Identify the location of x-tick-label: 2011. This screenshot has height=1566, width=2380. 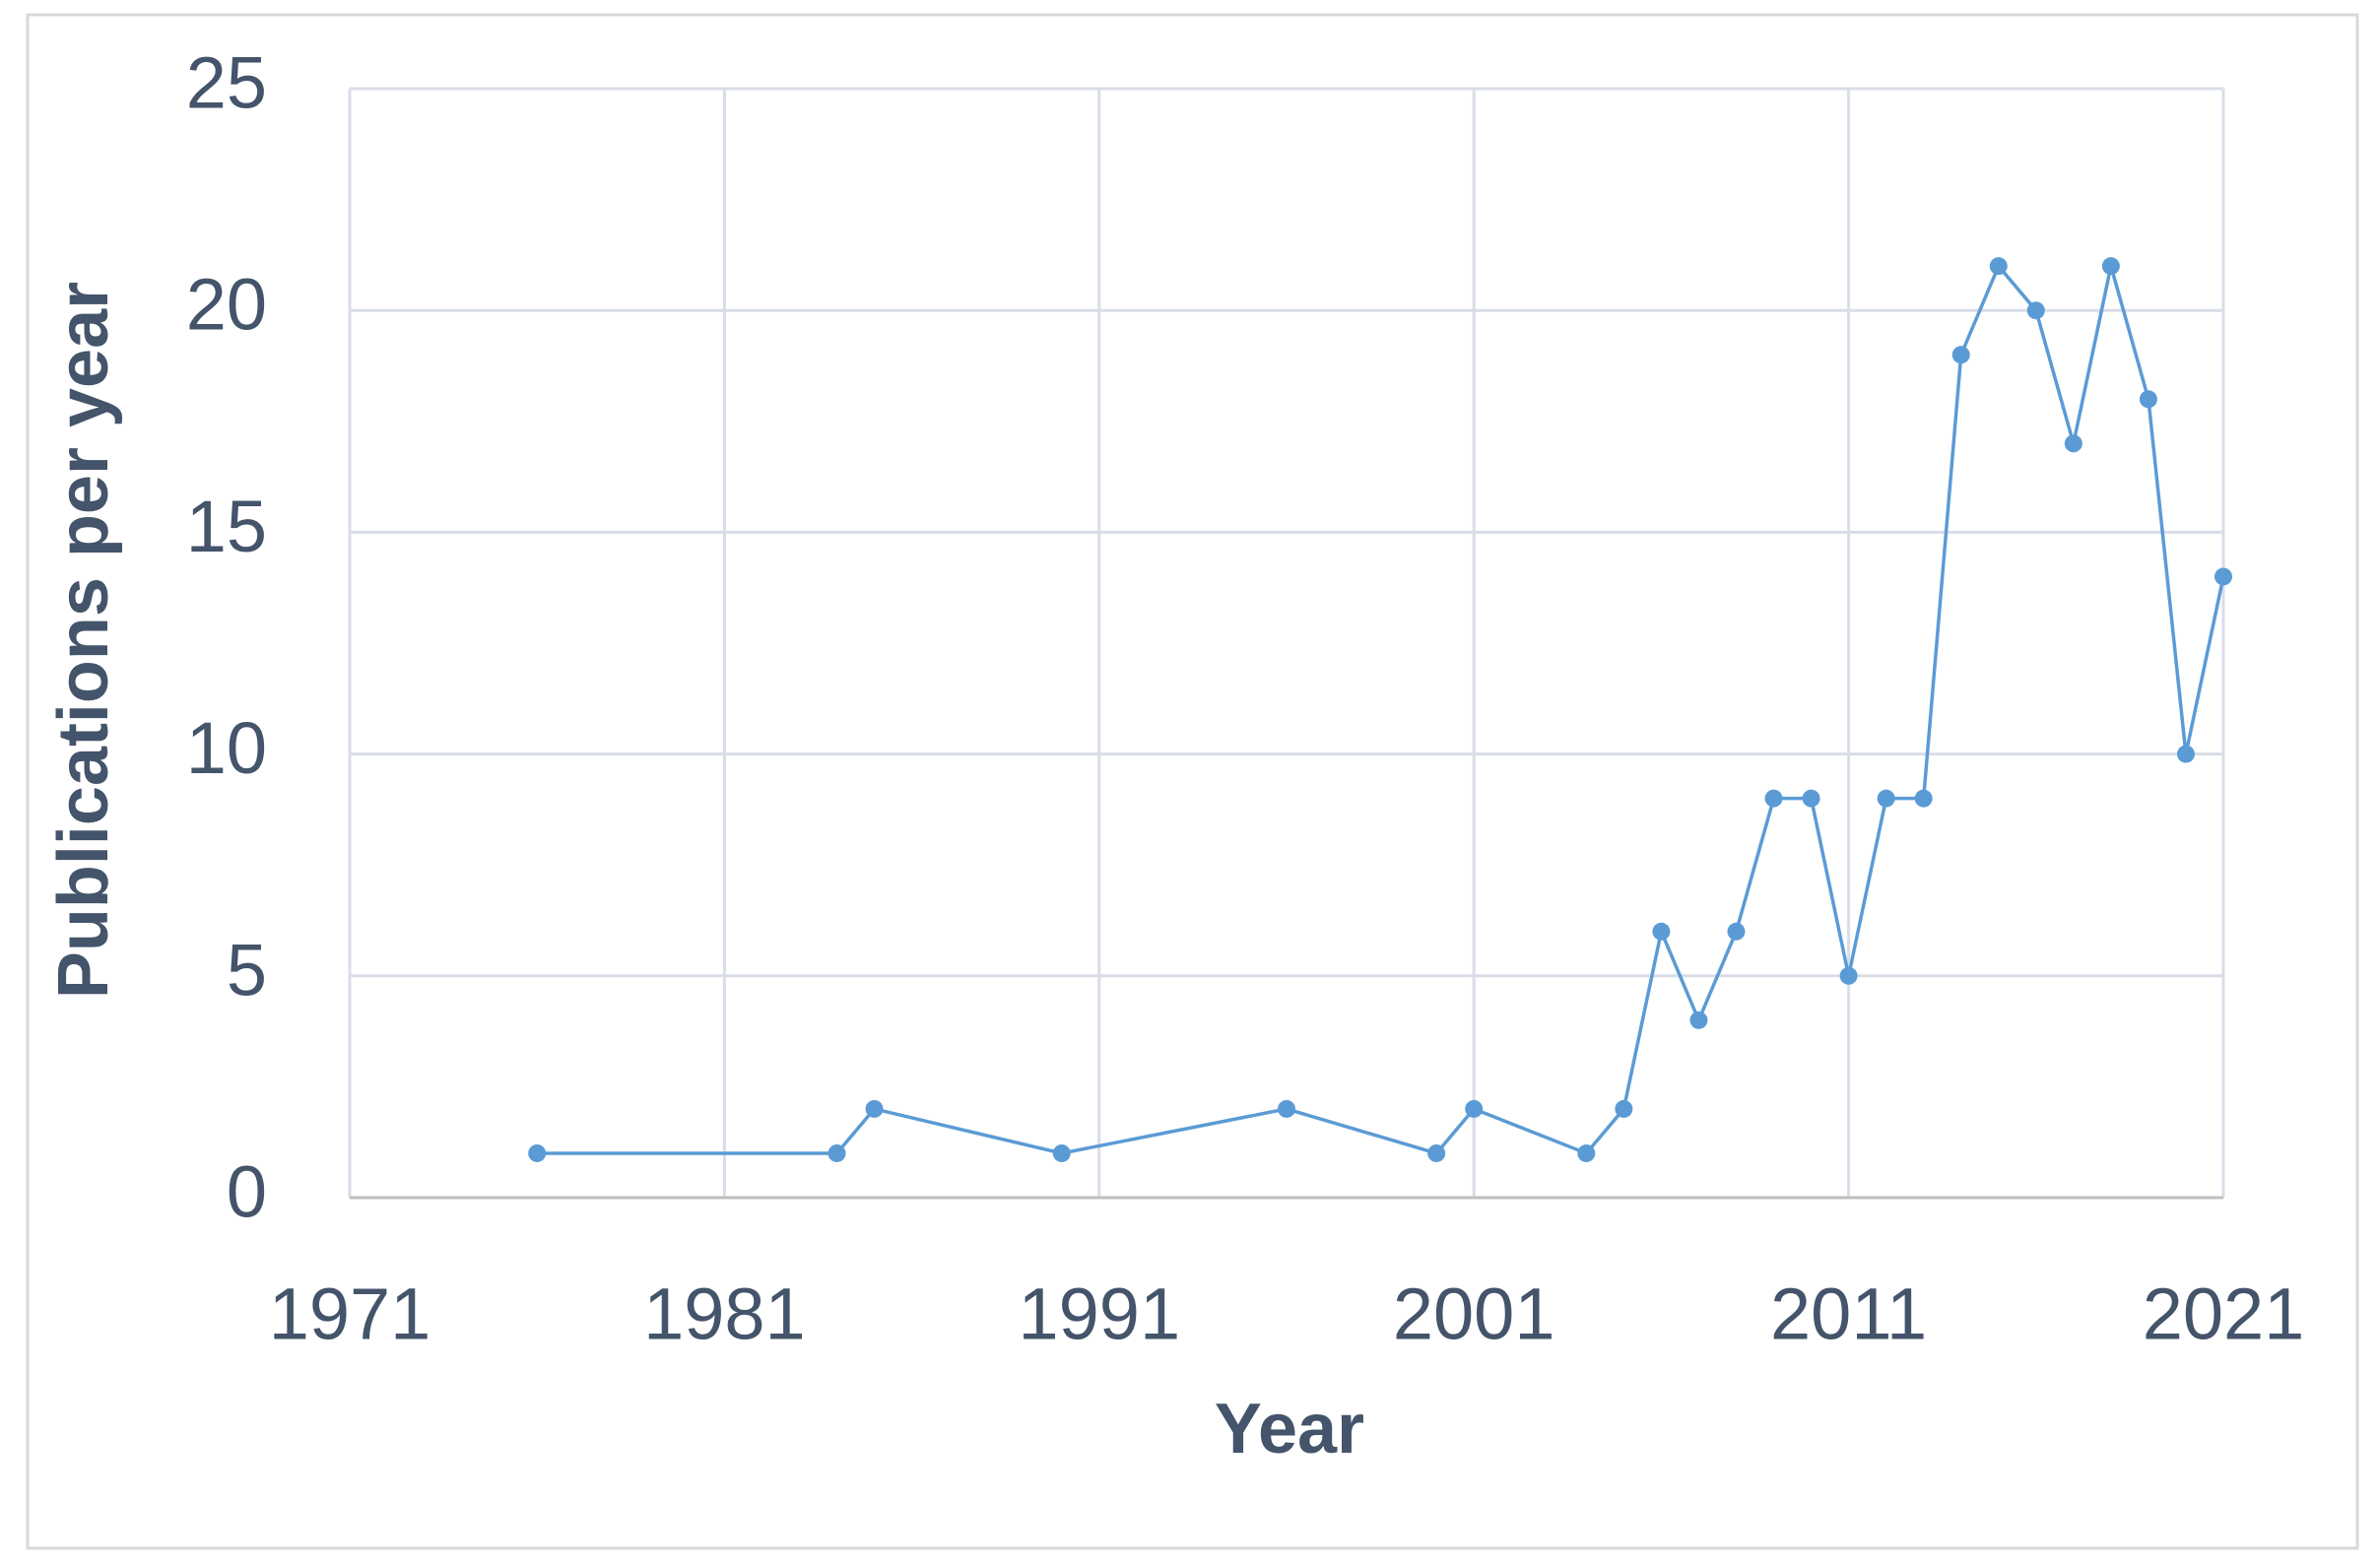
(1848, 1314).